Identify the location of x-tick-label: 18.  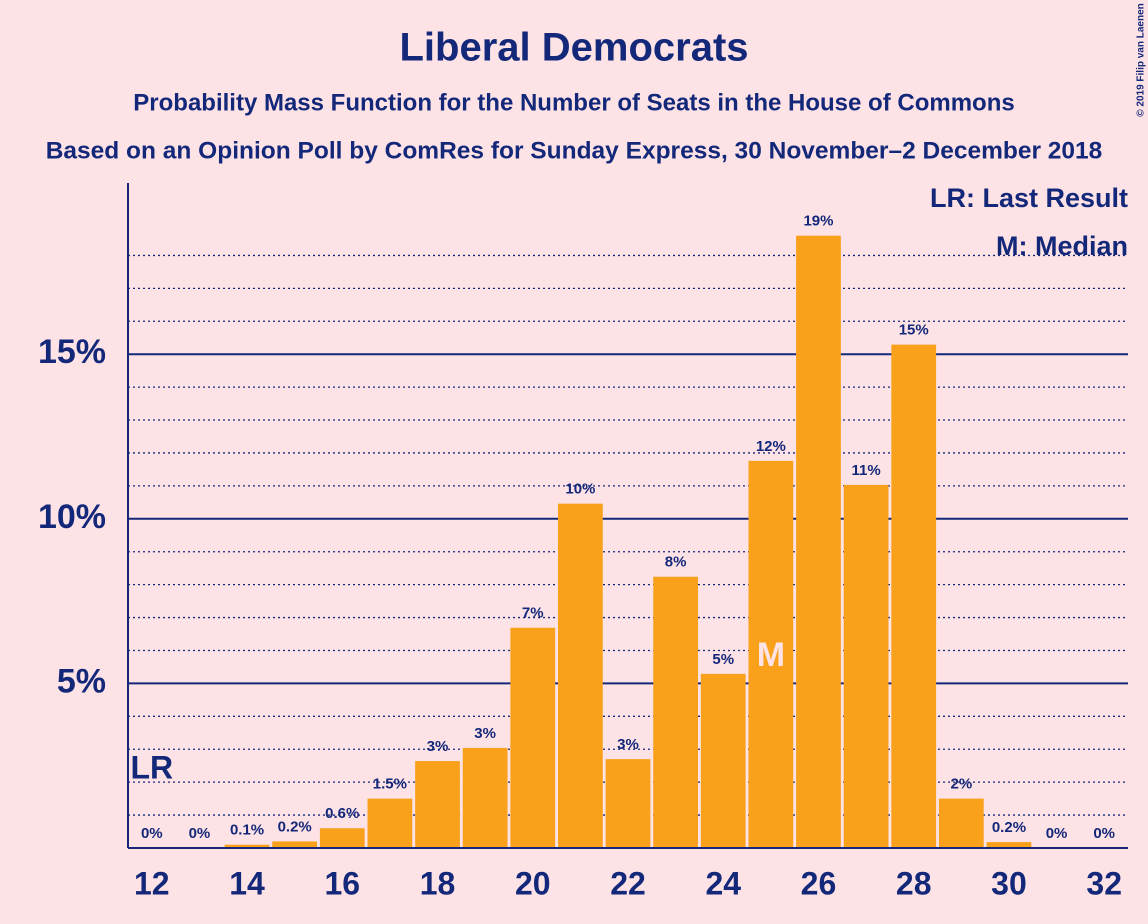
(438, 883).